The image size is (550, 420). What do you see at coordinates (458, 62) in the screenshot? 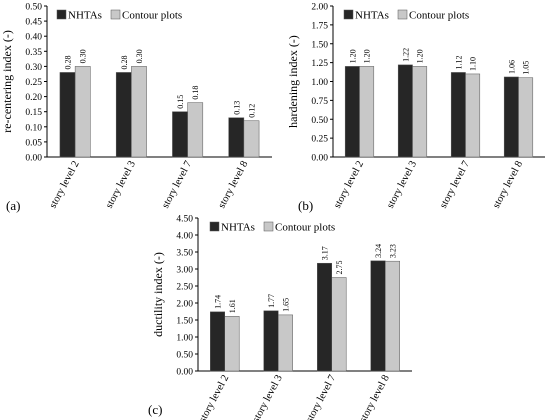
I see `data-label: 1.12` at bounding box center [458, 62].